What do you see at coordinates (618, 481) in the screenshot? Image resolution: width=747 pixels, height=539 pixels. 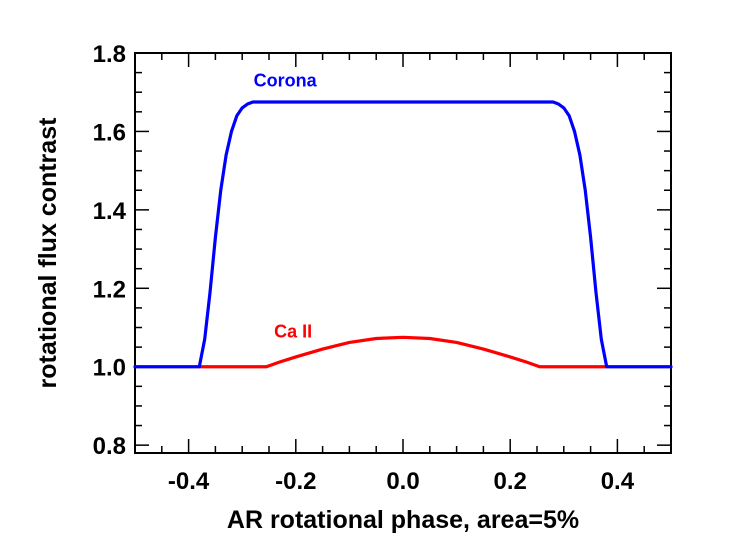 I see `x-tick-label: 0.4` at bounding box center [618, 481].